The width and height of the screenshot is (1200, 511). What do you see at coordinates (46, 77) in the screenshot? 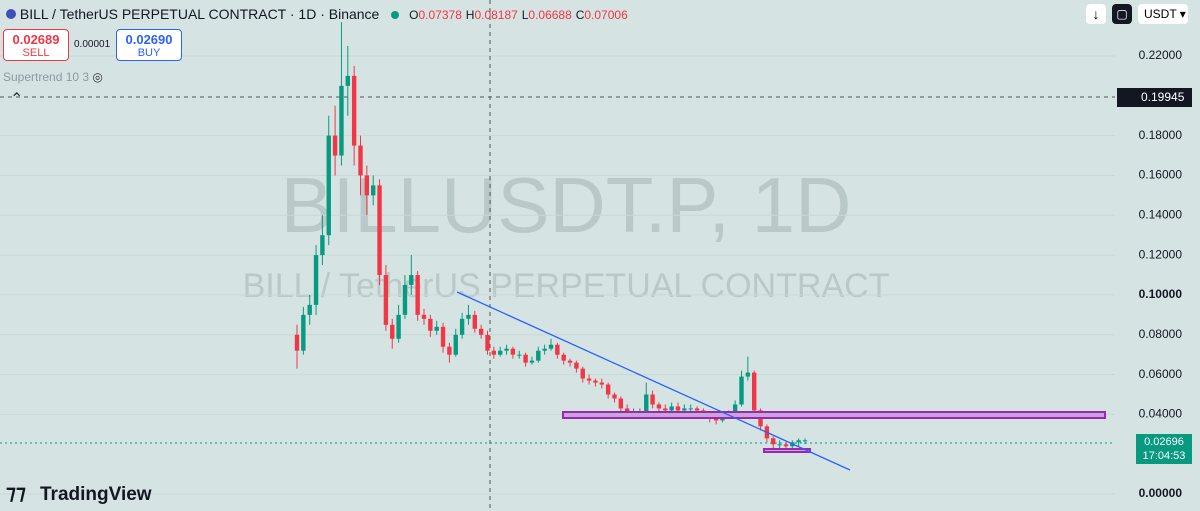
I see `indicator-name: Supertrend 10 3` at bounding box center [46, 77].